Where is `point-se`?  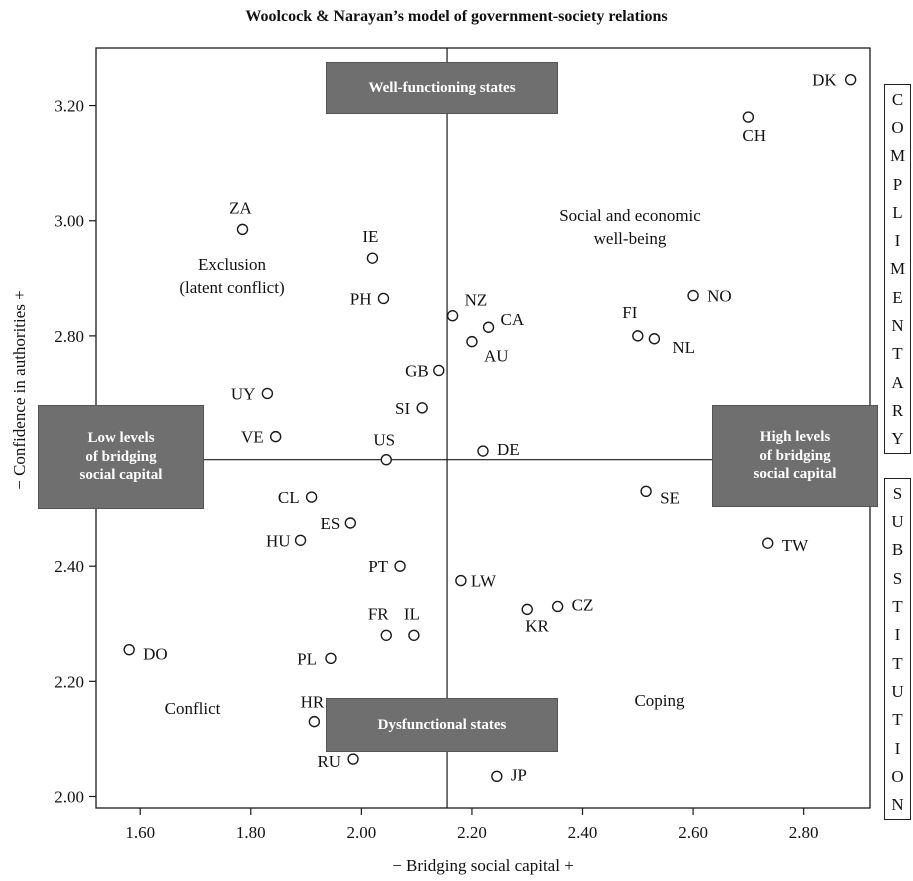 point-se is located at coordinates (646, 491).